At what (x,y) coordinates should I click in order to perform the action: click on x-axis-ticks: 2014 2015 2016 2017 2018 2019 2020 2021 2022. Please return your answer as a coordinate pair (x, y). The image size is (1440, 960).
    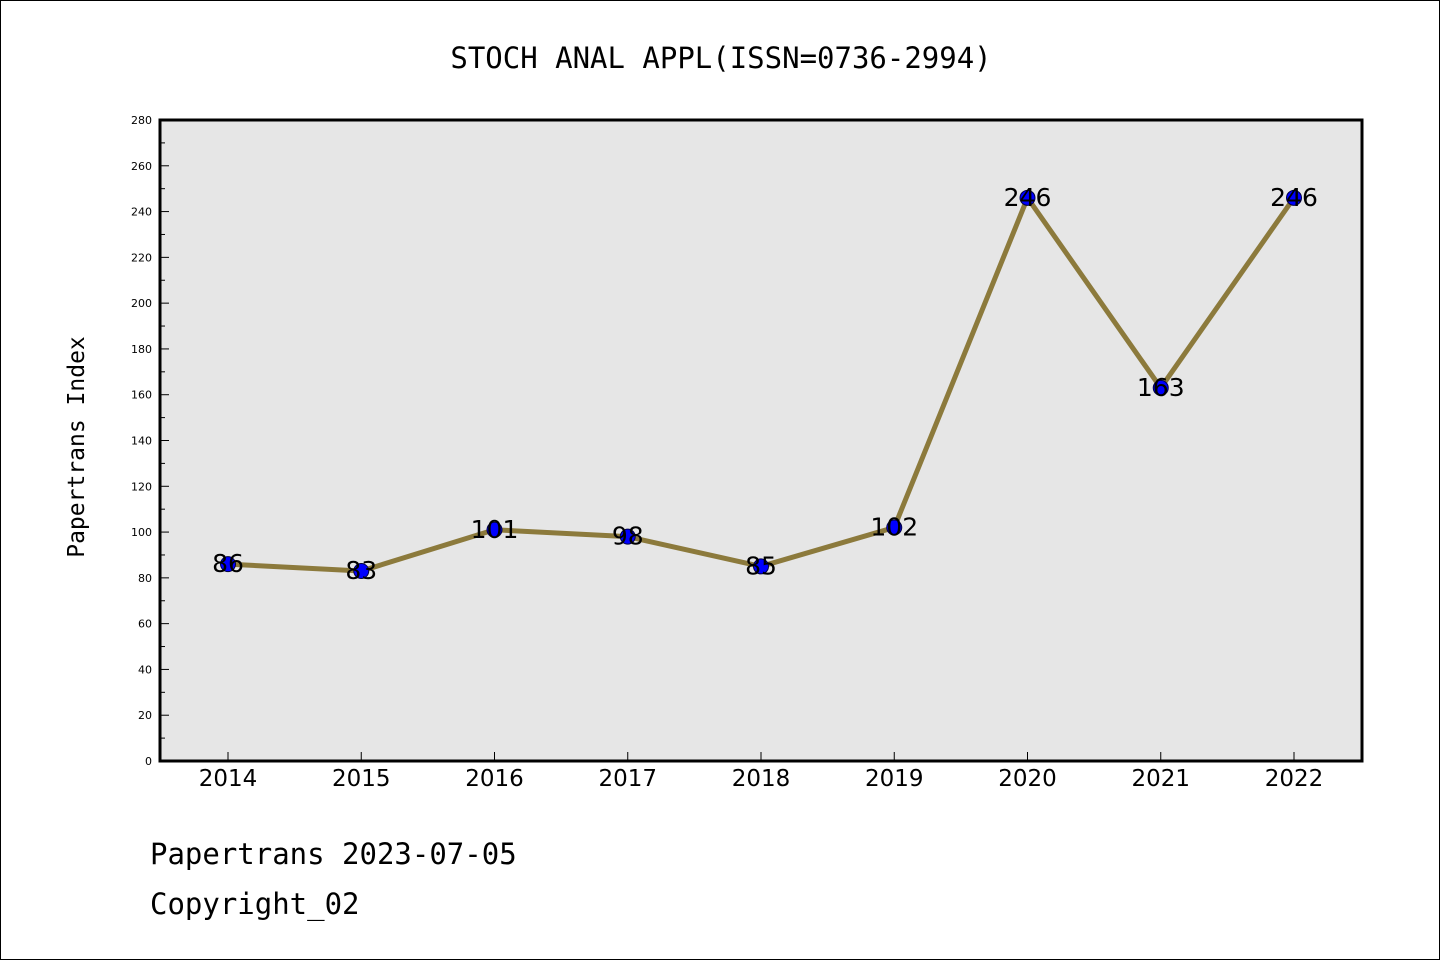
    Looking at the image, I should click on (761, 772).